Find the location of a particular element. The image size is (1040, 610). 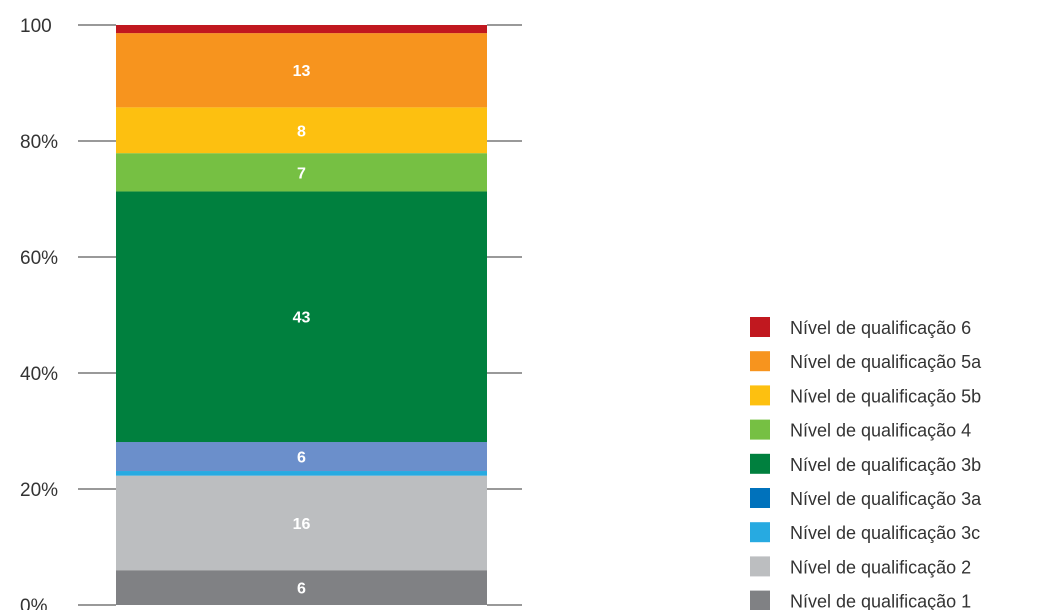

legend-item-nivel-de-qualificacao-5a: Nível de qualificação 5a is located at coordinates (866, 361).